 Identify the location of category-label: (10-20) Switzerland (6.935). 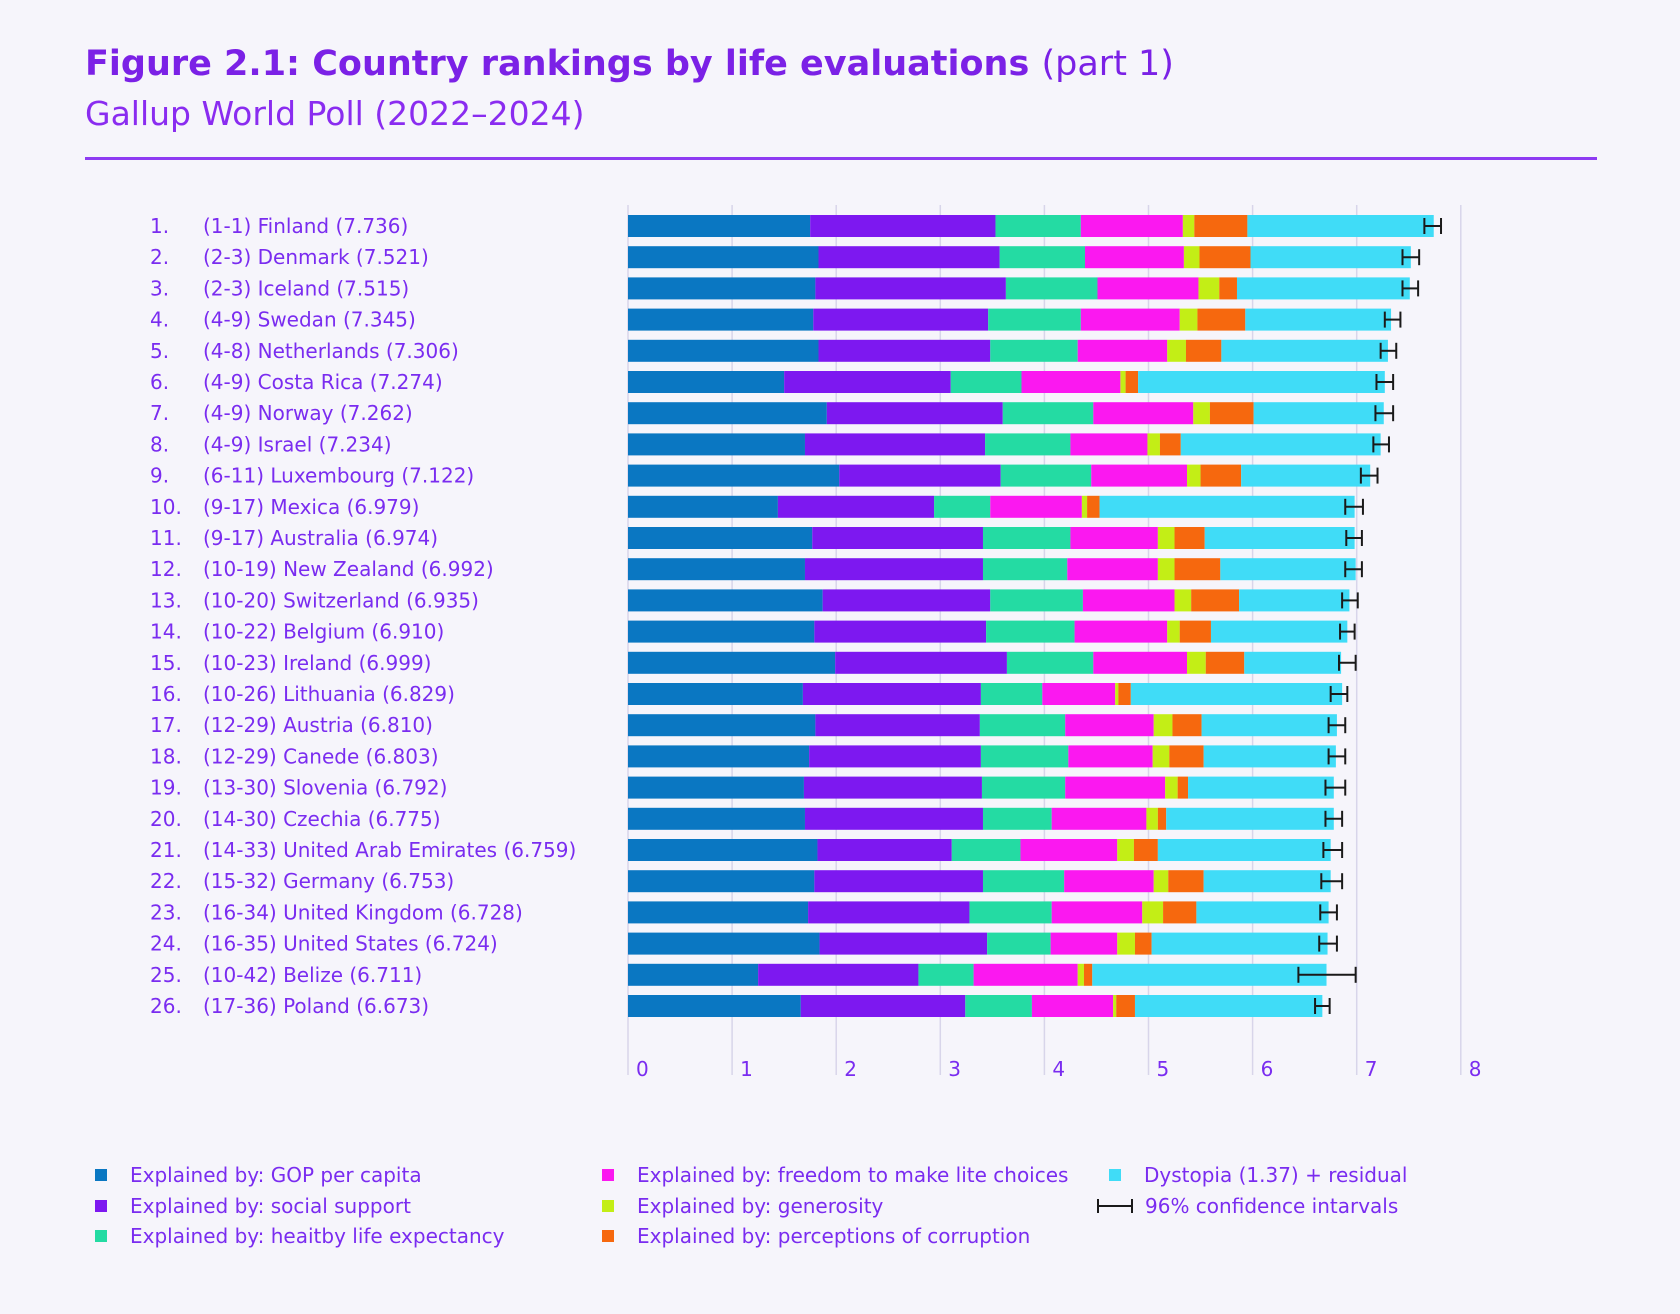
(341, 600).